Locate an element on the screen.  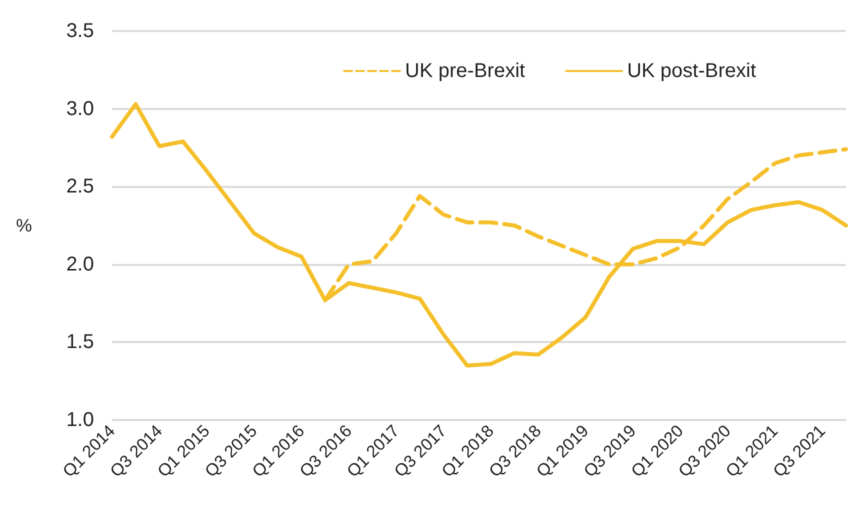
y-tick-label: 1.0 is located at coordinates (80, 420).